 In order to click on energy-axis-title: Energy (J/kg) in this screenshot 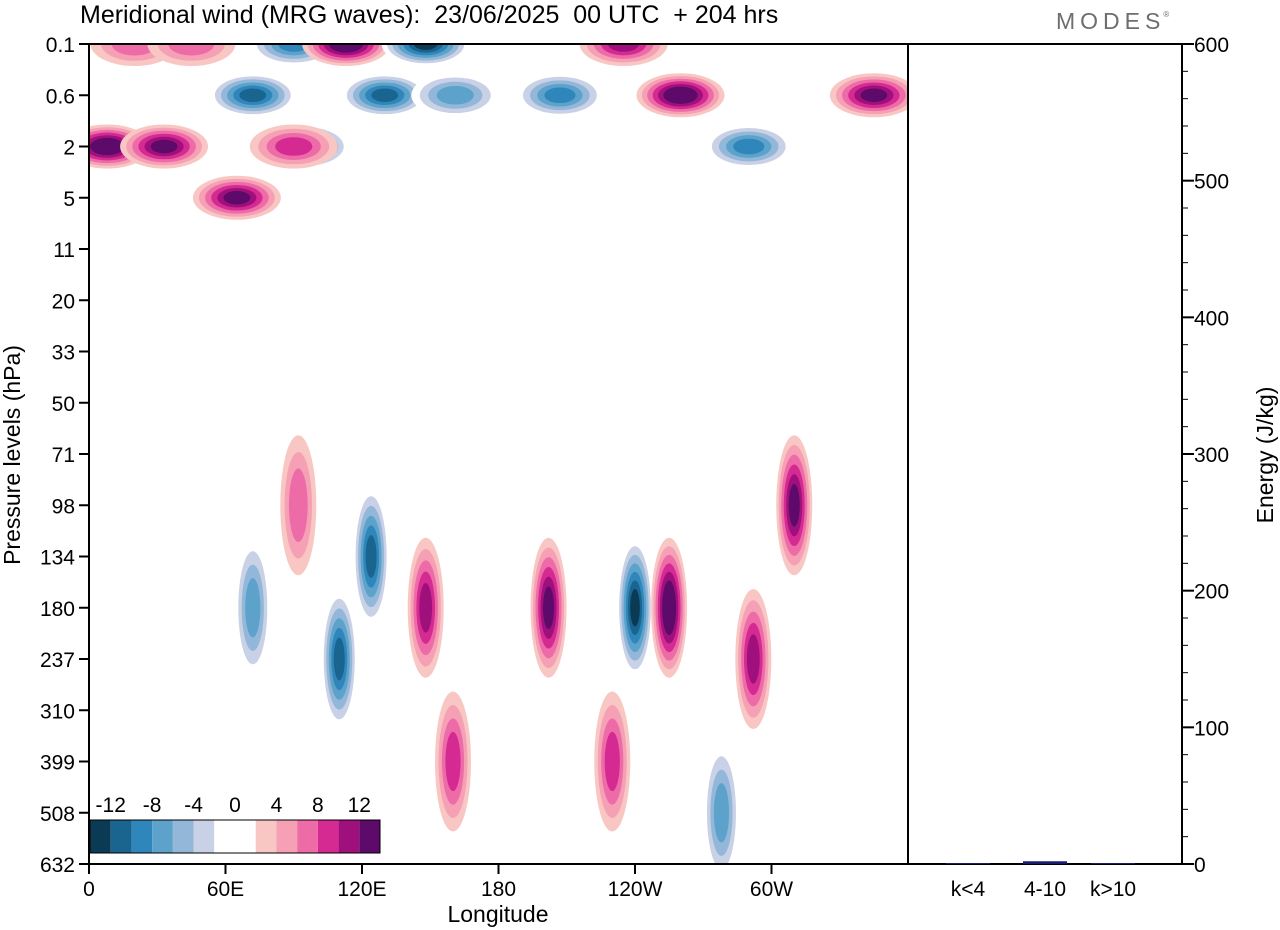, I will do `click(1265, 455)`.